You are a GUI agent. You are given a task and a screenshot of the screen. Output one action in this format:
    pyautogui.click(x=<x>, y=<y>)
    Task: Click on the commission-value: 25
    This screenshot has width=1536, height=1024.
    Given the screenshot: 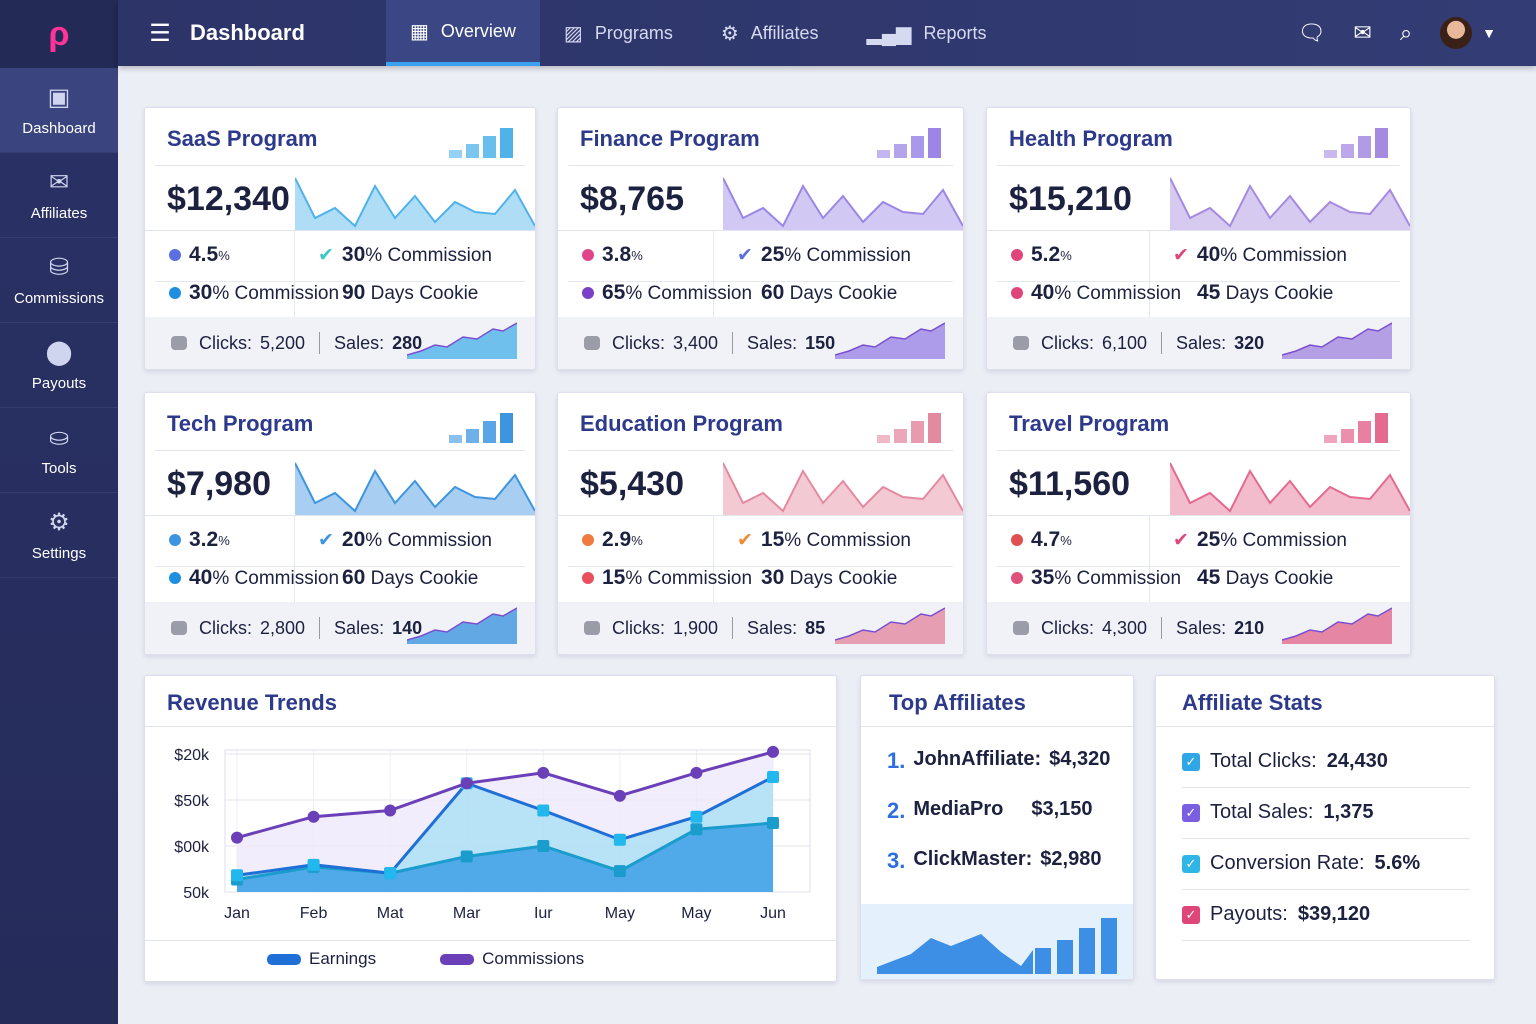 What is the action you would take?
    pyautogui.click(x=1208, y=539)
    